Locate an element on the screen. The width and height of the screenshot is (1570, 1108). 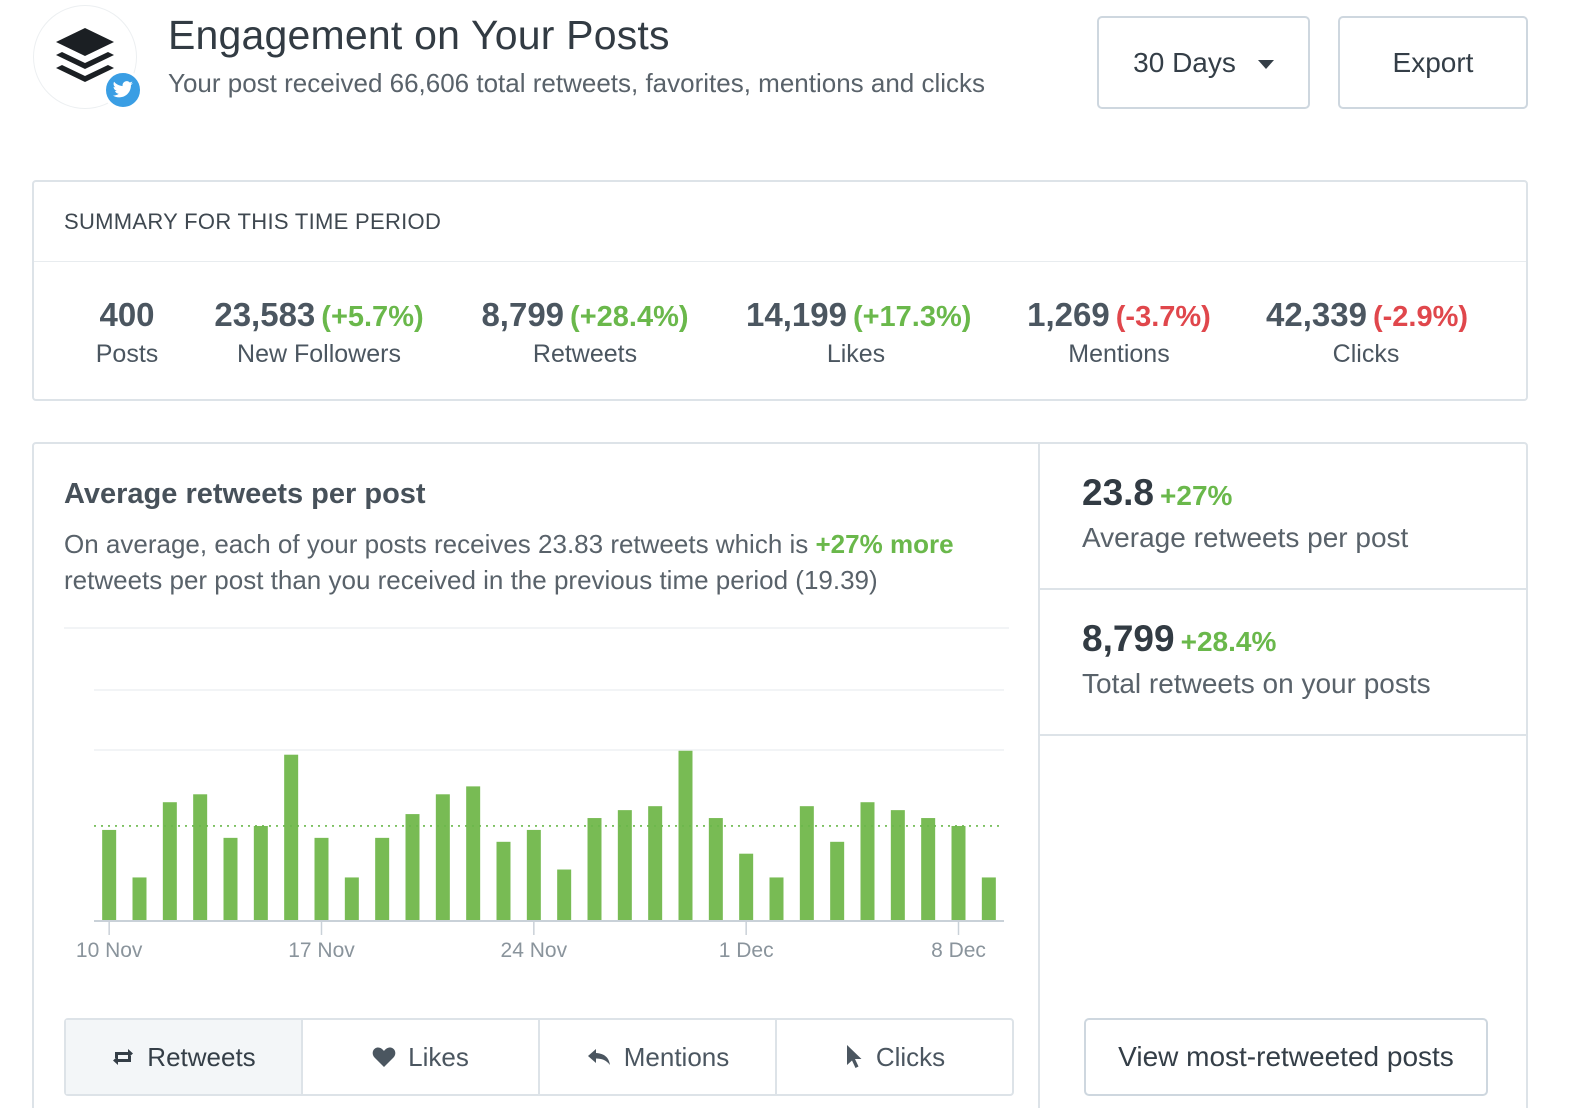
x-tick-label: 24 Nov is located at coordinates (534, 950).